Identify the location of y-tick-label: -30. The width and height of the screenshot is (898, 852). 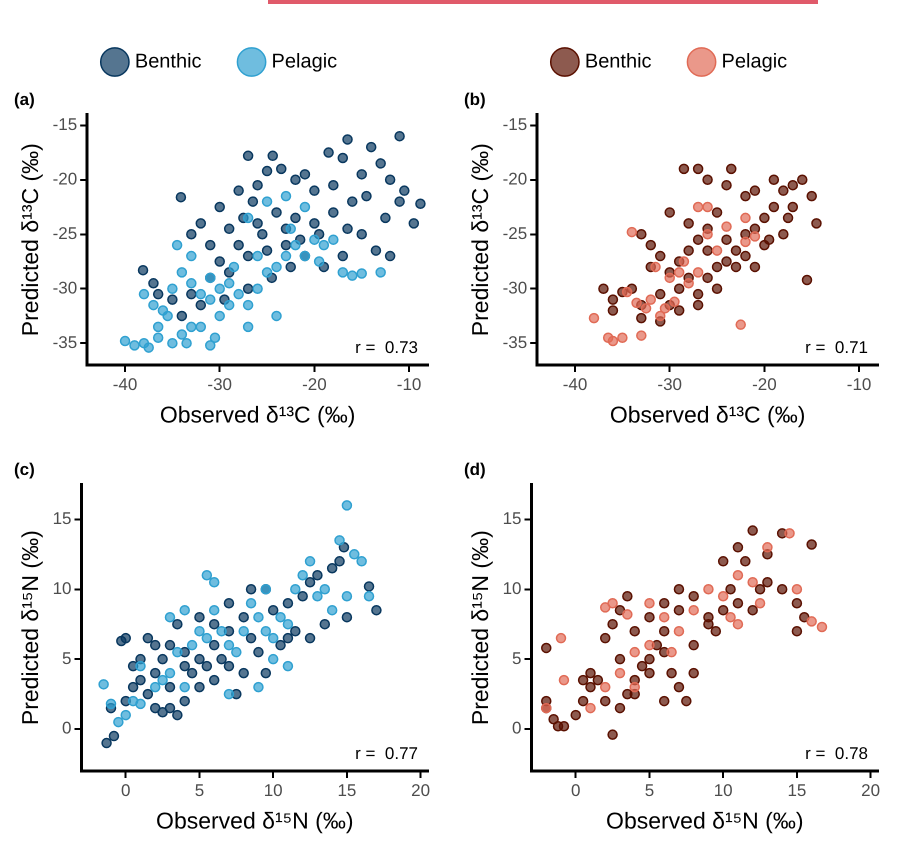
(515, 288).